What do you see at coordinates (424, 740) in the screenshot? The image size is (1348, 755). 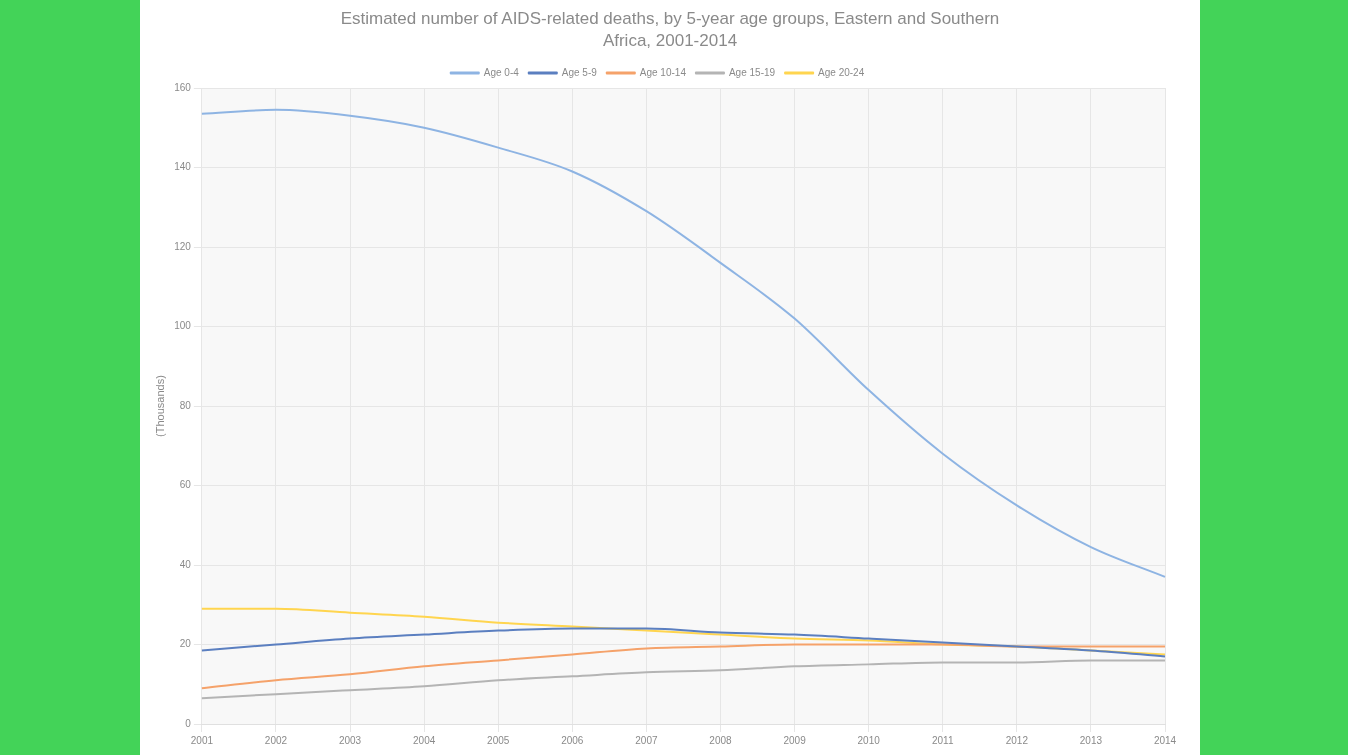 I see `x-tick-label: 2004` at bounding box center [424, 740].